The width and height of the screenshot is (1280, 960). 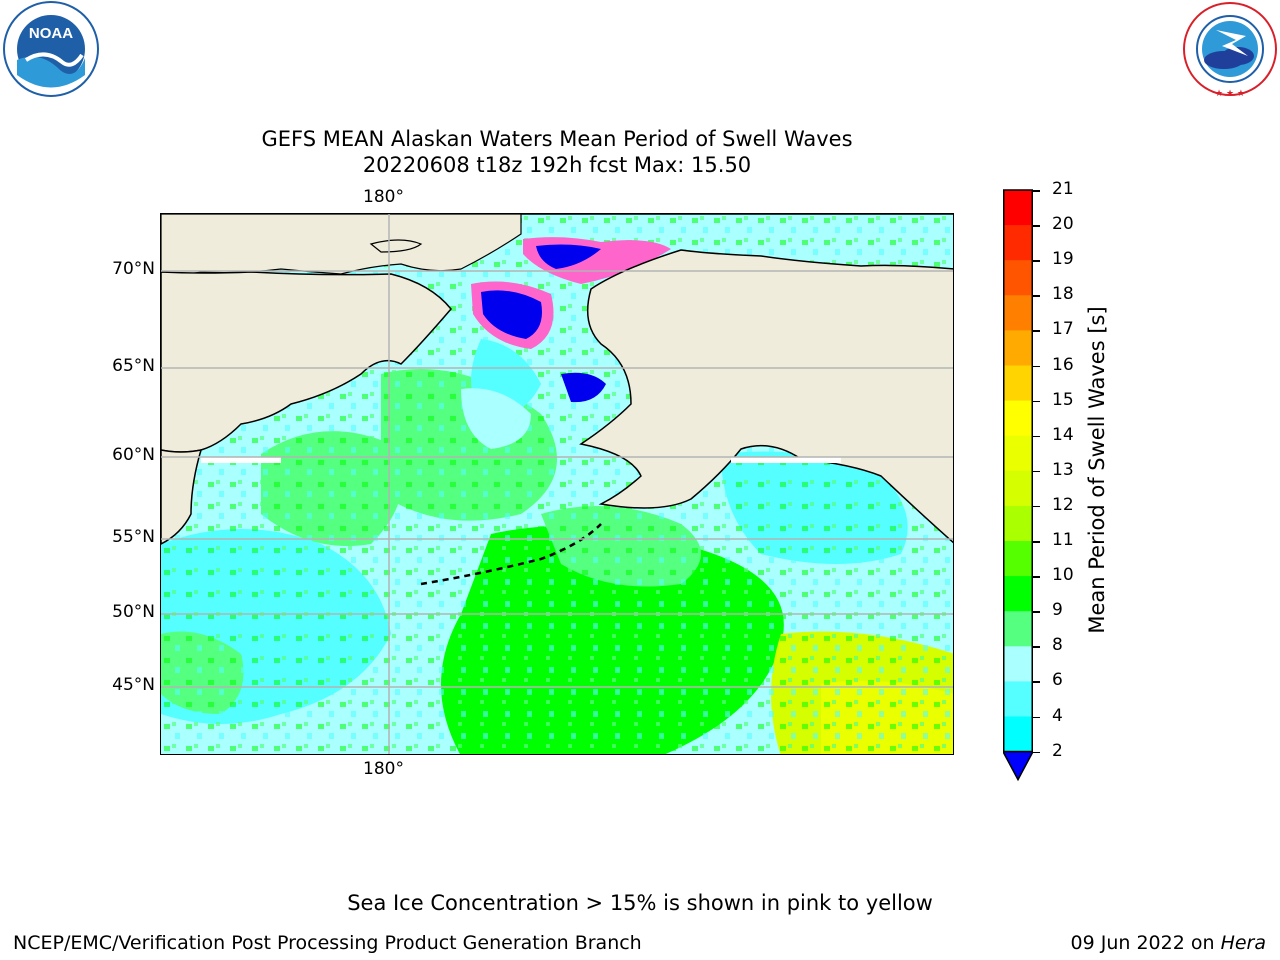 What do you see at coordinates (1057, 610) in the screenshot?
I see `colorbar-tick-label: 9` at bounding box center [1057, 610].